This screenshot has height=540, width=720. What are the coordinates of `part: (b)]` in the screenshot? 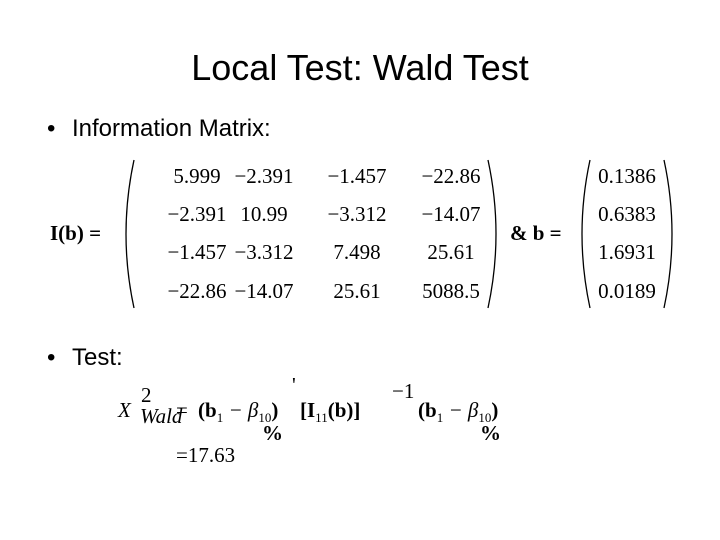 It's located at (344, 410).